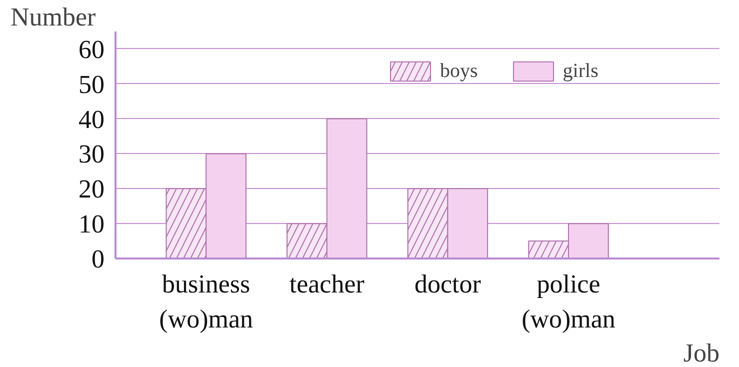  I want to click on x-tick-label: police (wo)man, so click(569, 302).